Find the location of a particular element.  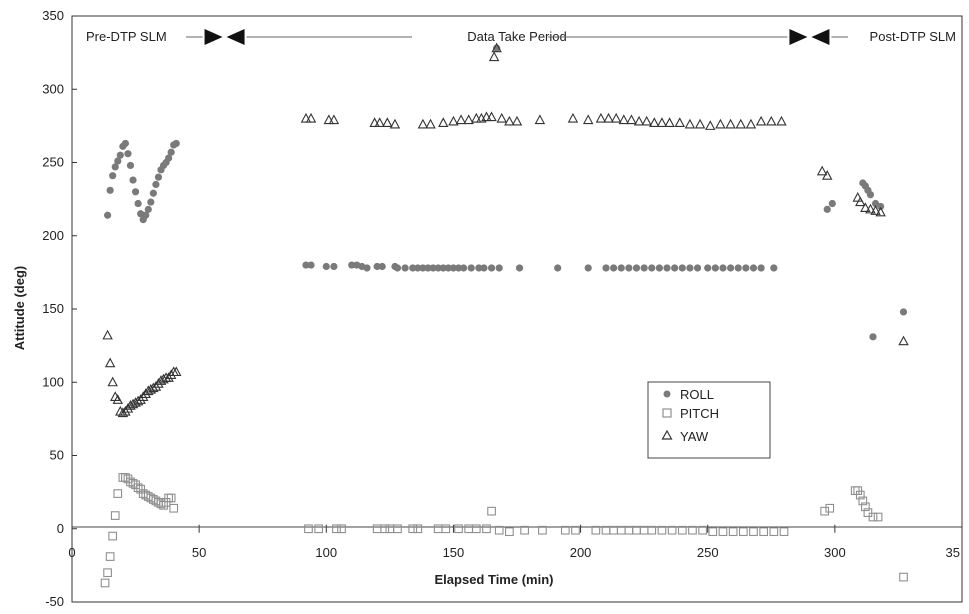

legend-yaw-label: YAW is located at coordinates (694, 436).